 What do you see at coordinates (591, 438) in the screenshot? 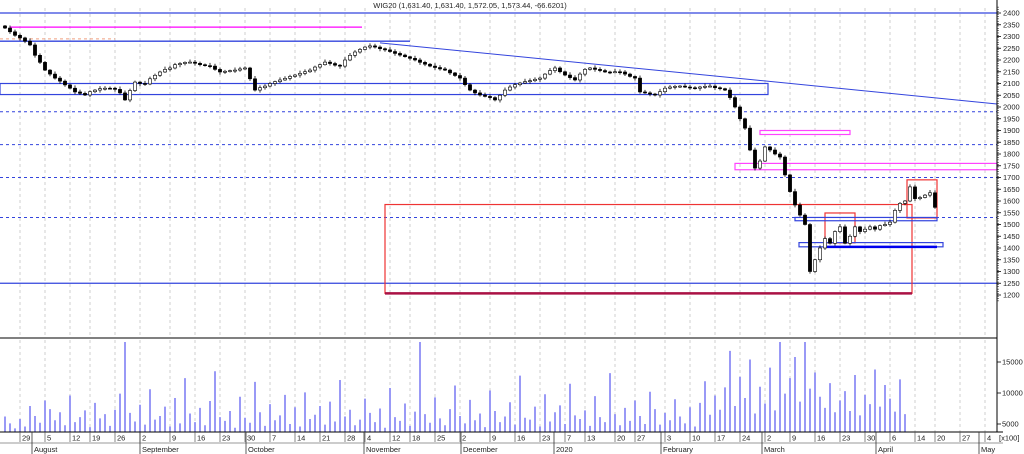
I see `time-tick-label: 13` at bounding box center [591, 438].